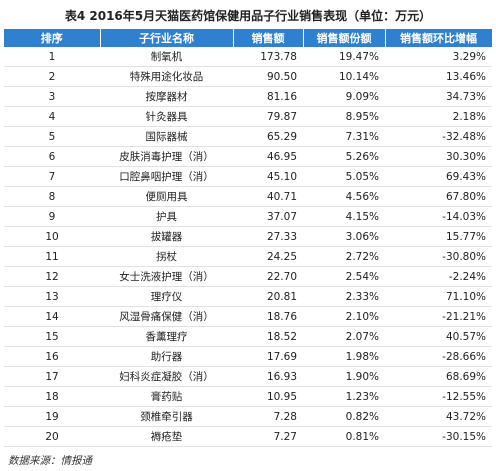  What do you see at coordinates (268, 396) in the screenshot?
I see `table-cell: 10.95` at bounding box center [268, 396].